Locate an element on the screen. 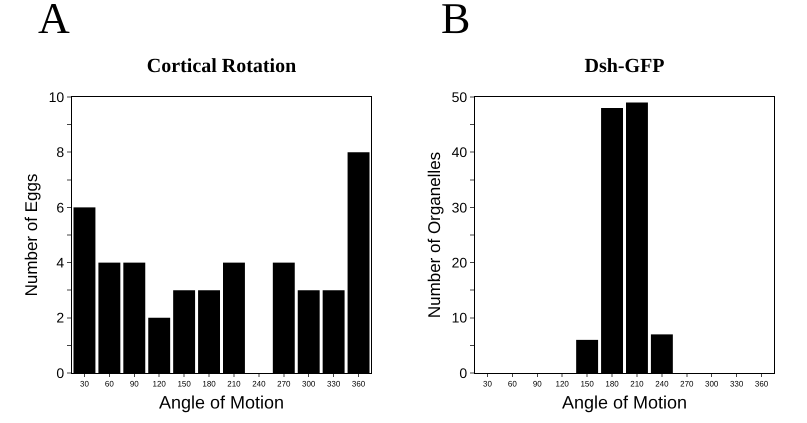  text: A is located at coordinates (54, 21).